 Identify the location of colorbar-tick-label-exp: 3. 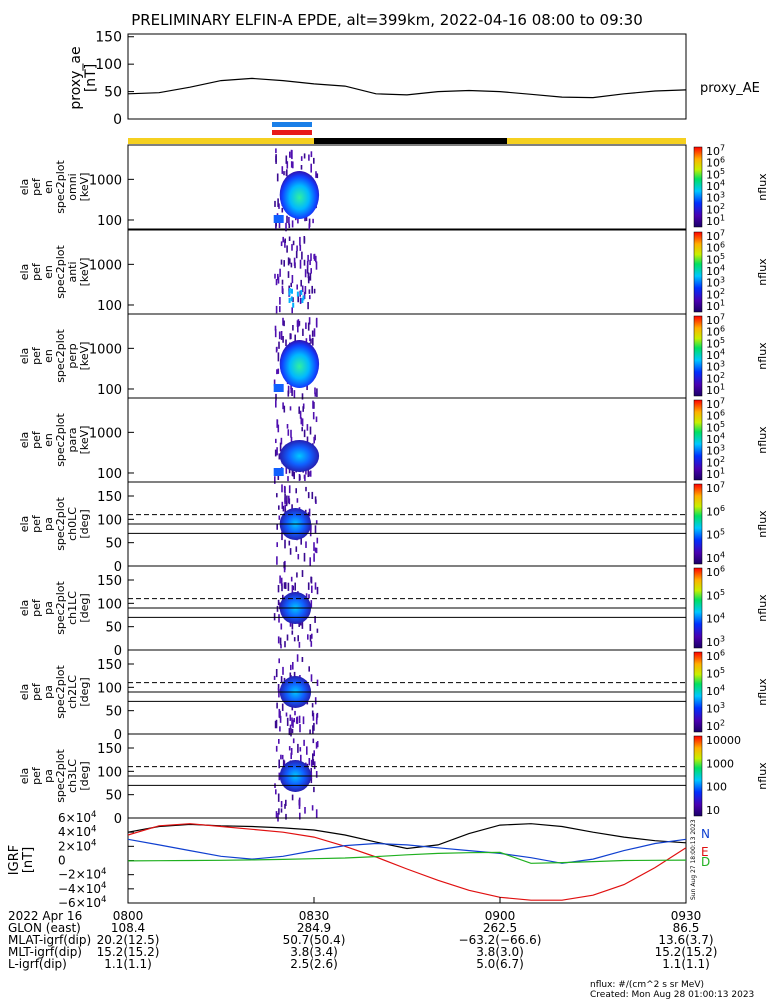
(722, 279).